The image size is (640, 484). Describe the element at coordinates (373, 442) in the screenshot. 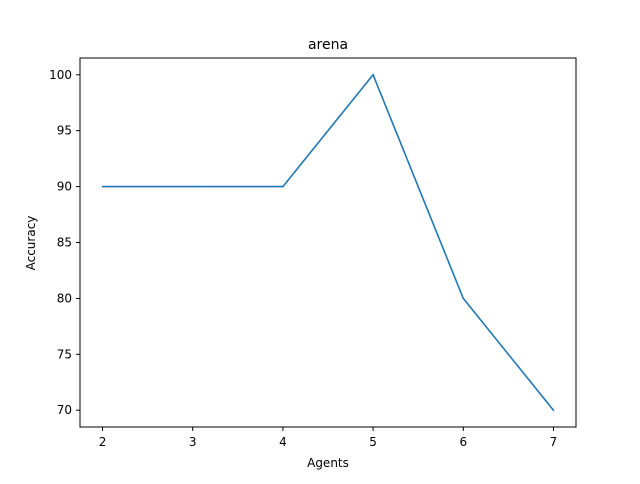

I see `x-tick-label: 5` at that location.